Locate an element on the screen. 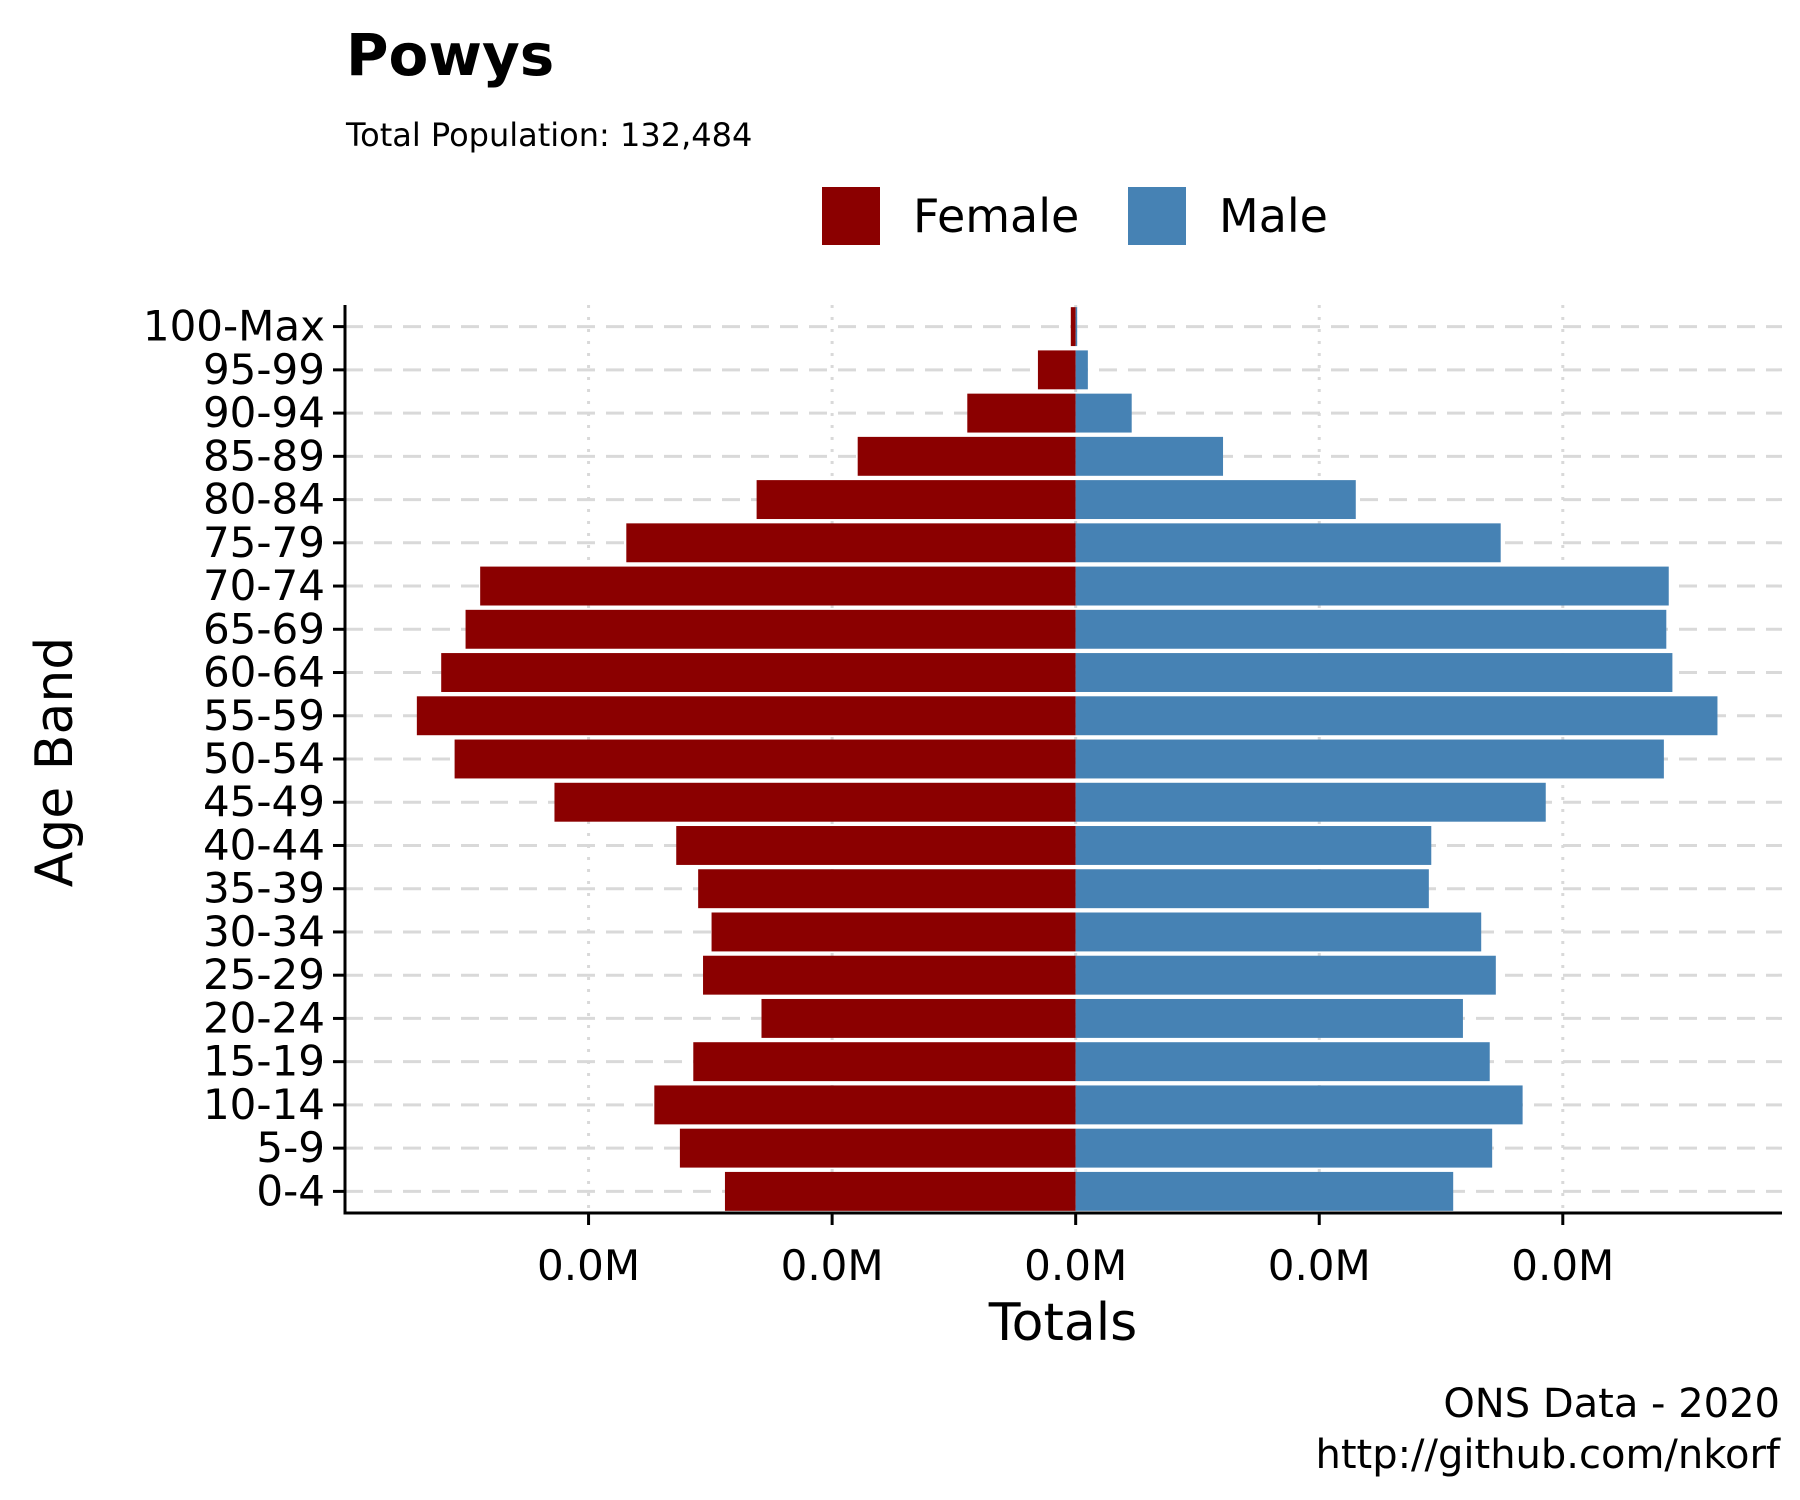  y-tick-label: 10-14 is located at coordinates (264, 1104).